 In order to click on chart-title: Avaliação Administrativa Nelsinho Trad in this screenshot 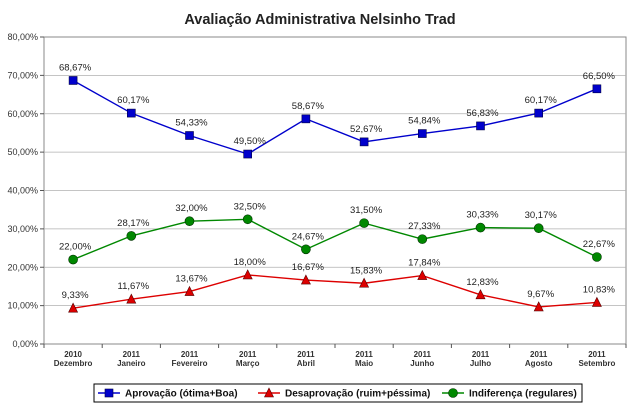, I will do `click(319, 20)`.